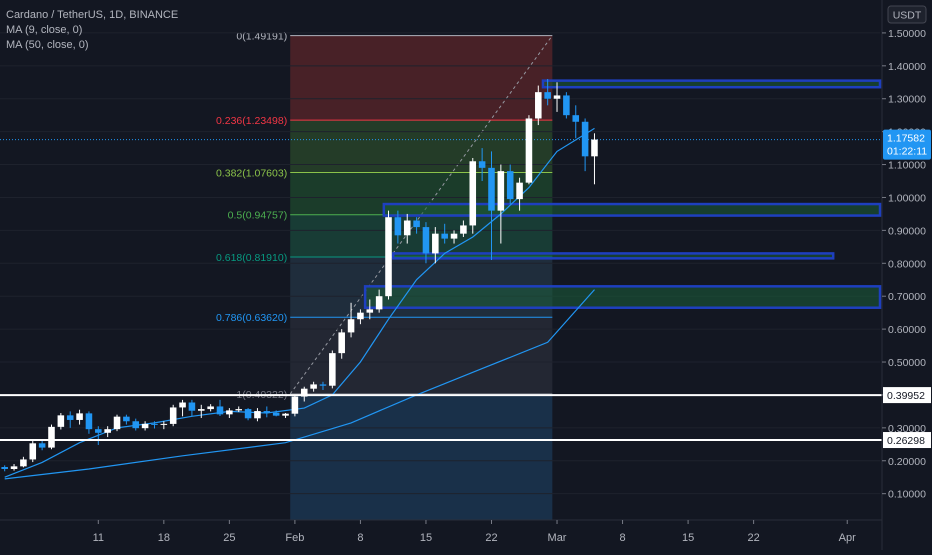 Image resolution: width=932 pixels, height=555 pixels. I want to click on price-axis-panel, so click(907, 275).